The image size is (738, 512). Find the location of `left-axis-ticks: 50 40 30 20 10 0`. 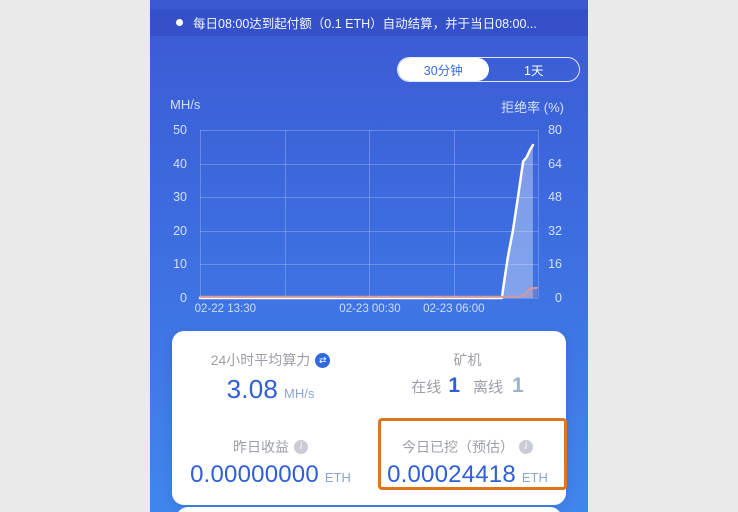

left-axis-ticks: 50 40 30 20 10 0 is located at coordinates (168, 214).